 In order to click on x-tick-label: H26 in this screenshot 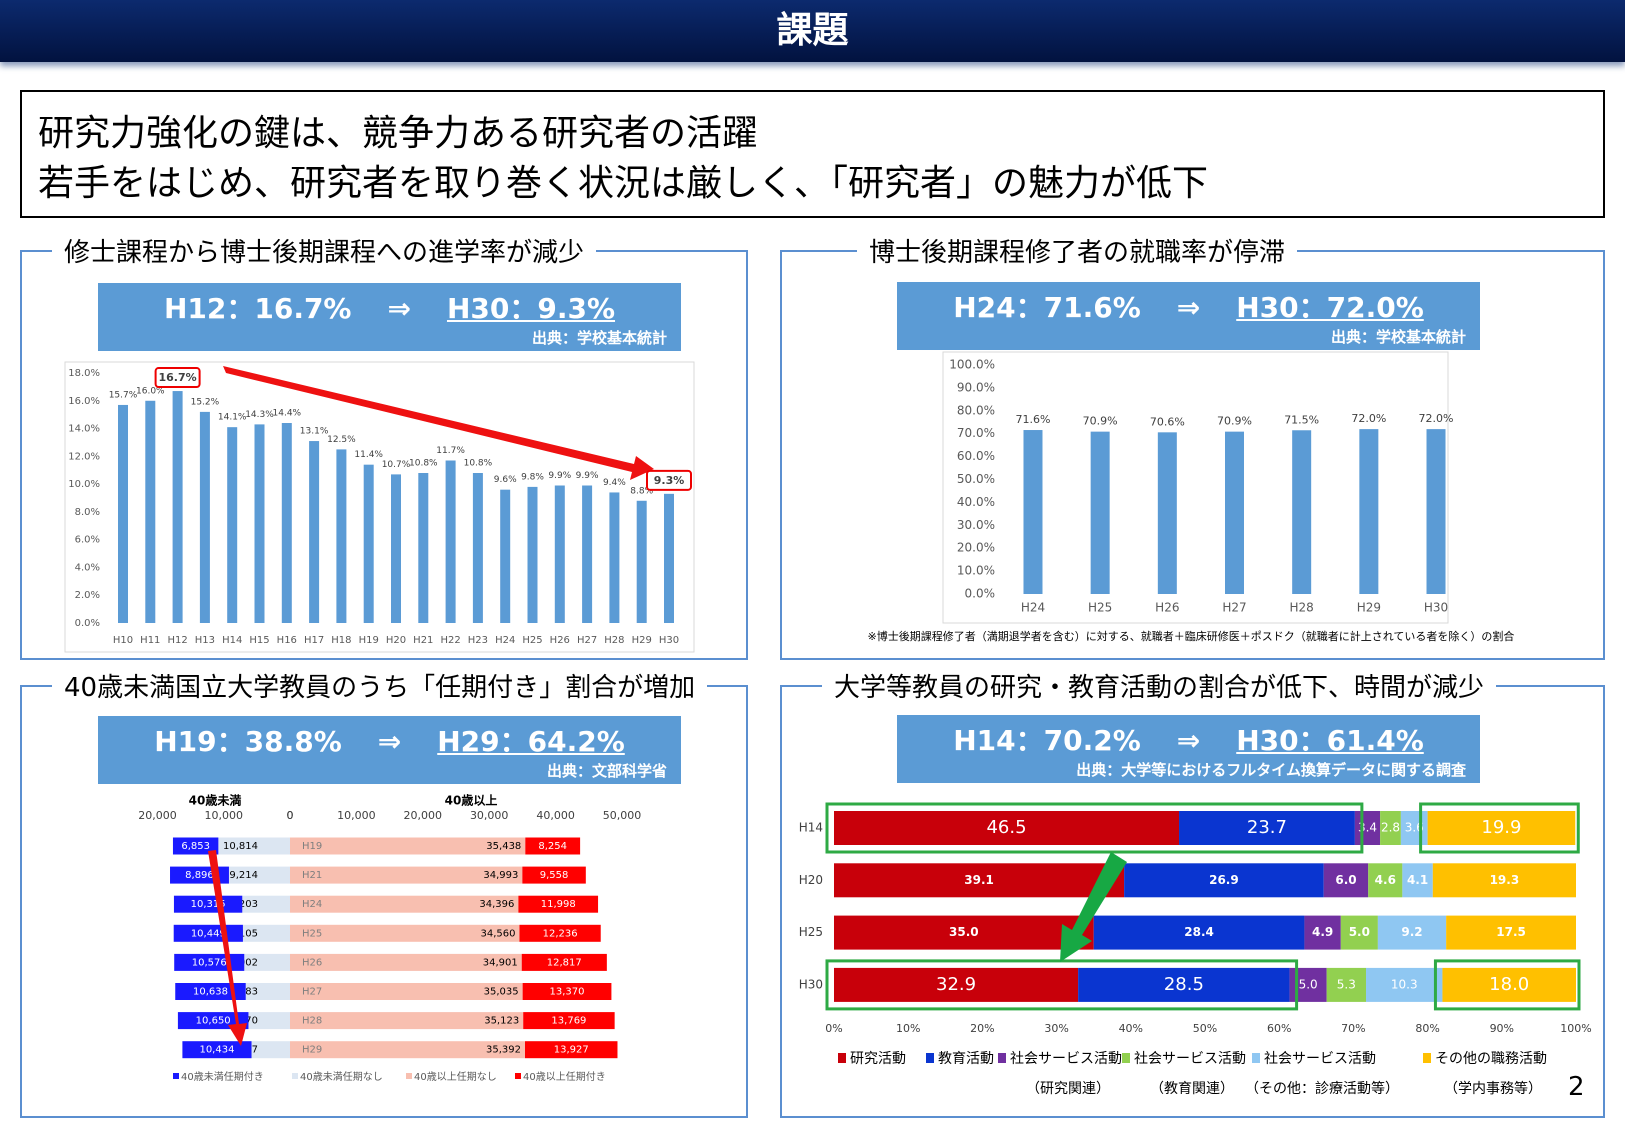, I will do `click(1167, 608)`.